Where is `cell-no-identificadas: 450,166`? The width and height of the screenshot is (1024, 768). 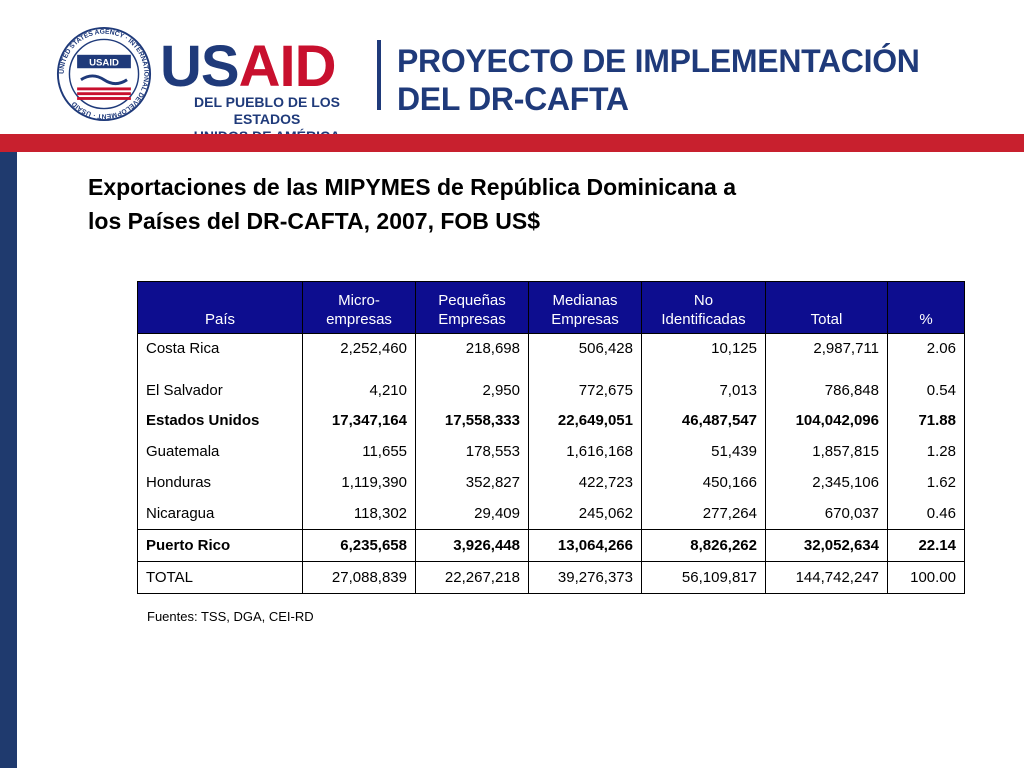 cell-no-identificadas: 450,166 is located at coordinates (703, 482).